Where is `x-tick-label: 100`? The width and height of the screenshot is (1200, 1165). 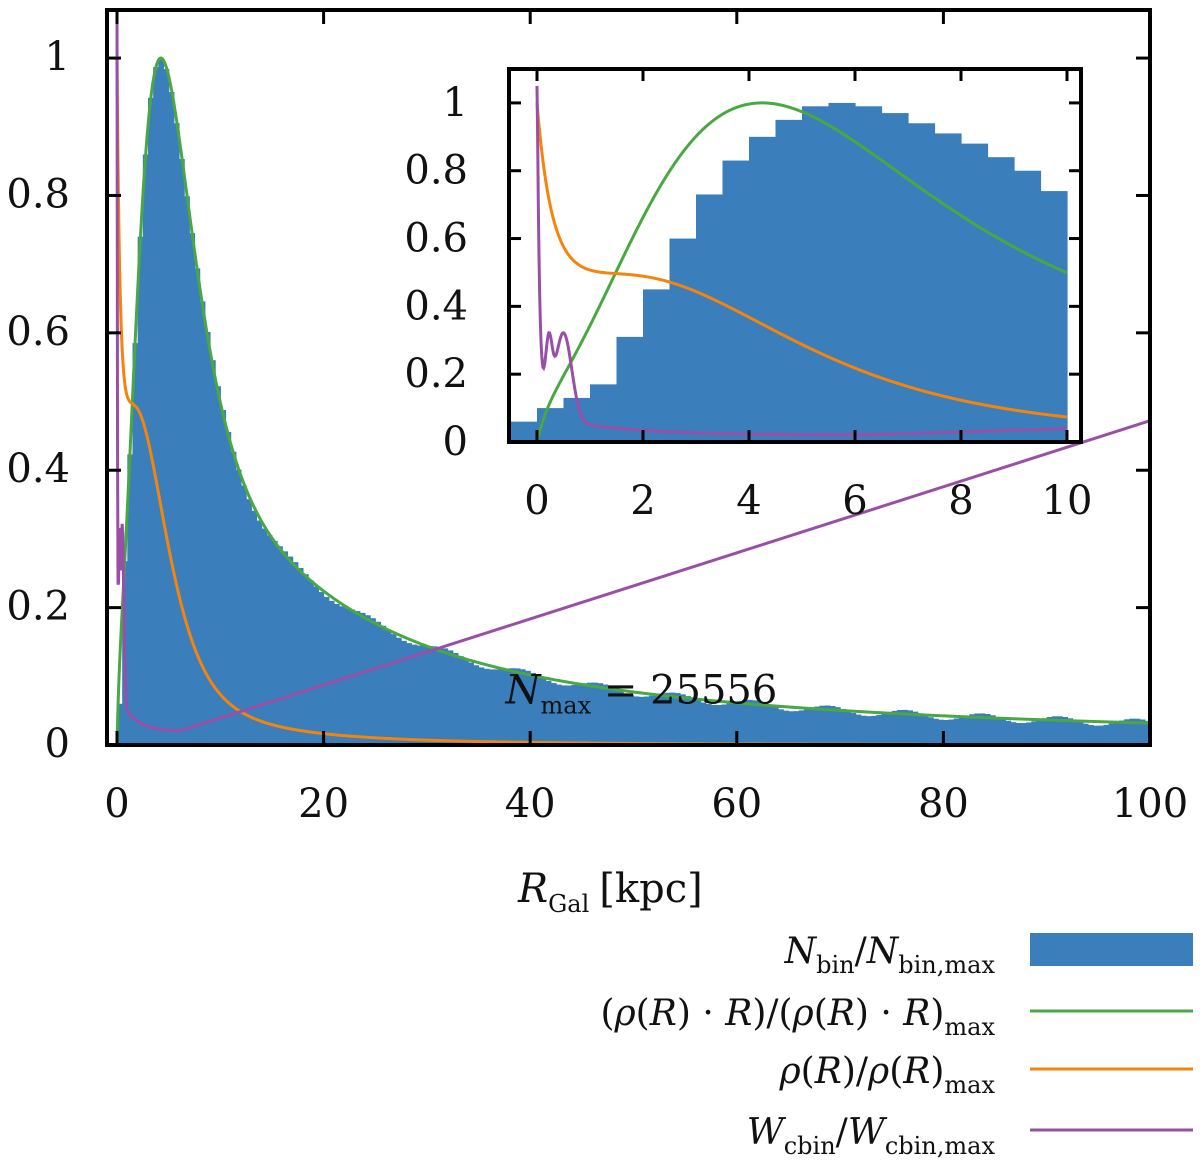
x-tick-label: 100 is located at coordinates (1150, 804).